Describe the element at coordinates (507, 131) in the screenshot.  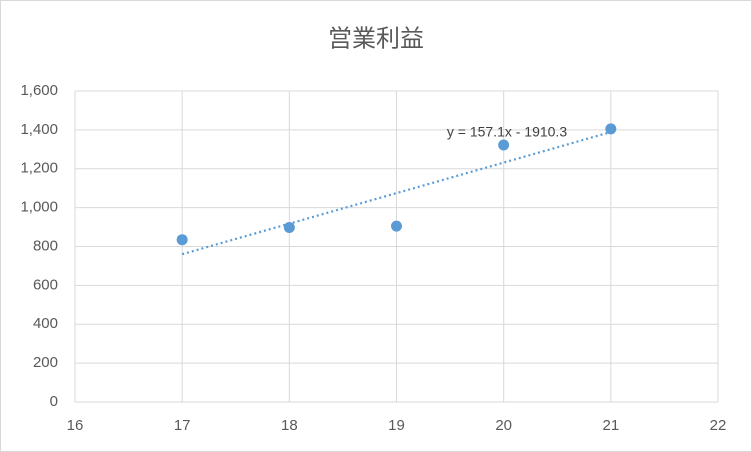
I see `trendline-label: y = 157.1x - 1910.3` at that location.